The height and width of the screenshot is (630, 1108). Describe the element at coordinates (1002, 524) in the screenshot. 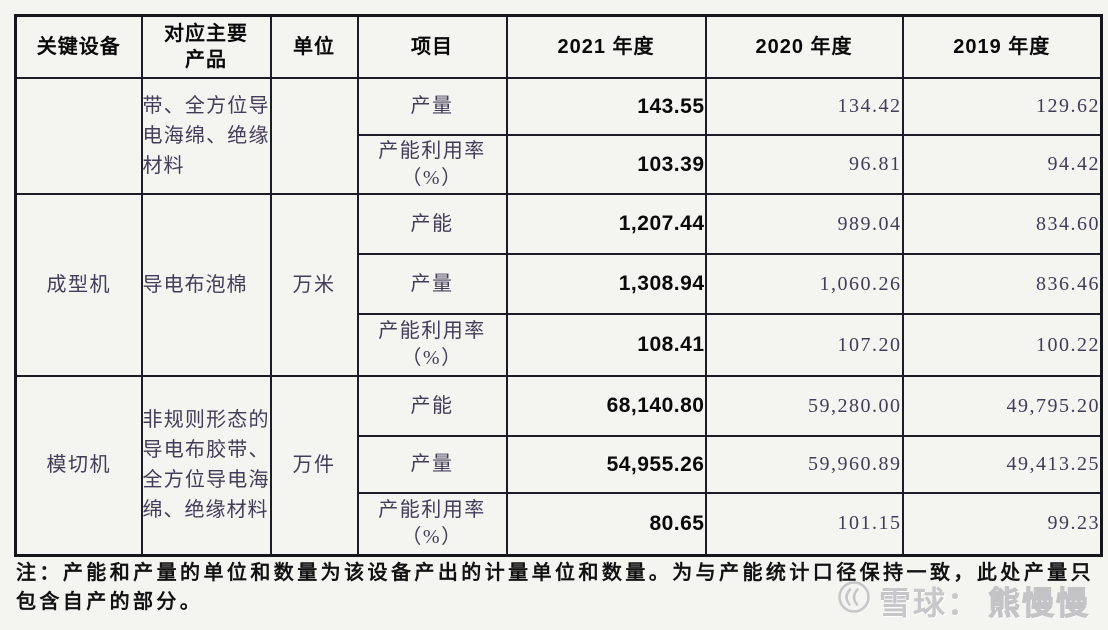

I see `value-2019: 99.23` at that location.